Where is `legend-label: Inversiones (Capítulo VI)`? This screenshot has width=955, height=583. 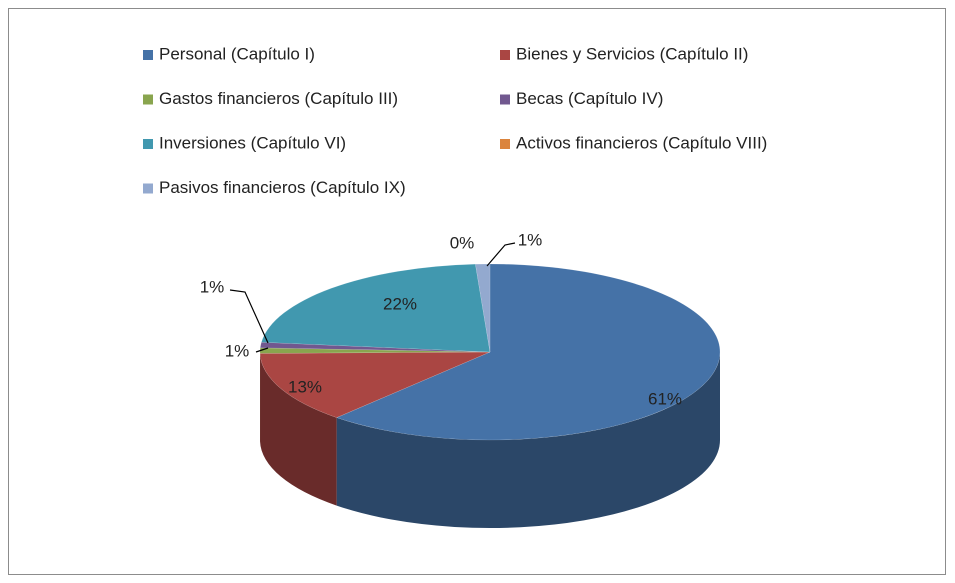 legend-label: Inversiones (Capítulo VI) is located at coordinates (252, 142).